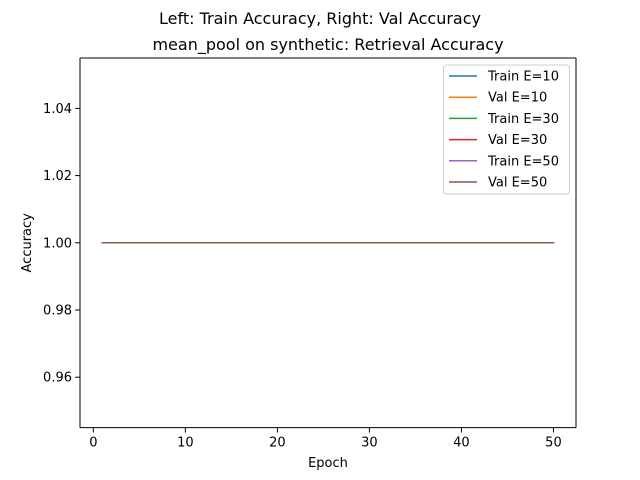 This screenshot has width=640, height=480. What do you see at coordinates (523, 77) in the screenshot?
I see `legend-label-0: Train E=10` at bounding box center [523, 77].